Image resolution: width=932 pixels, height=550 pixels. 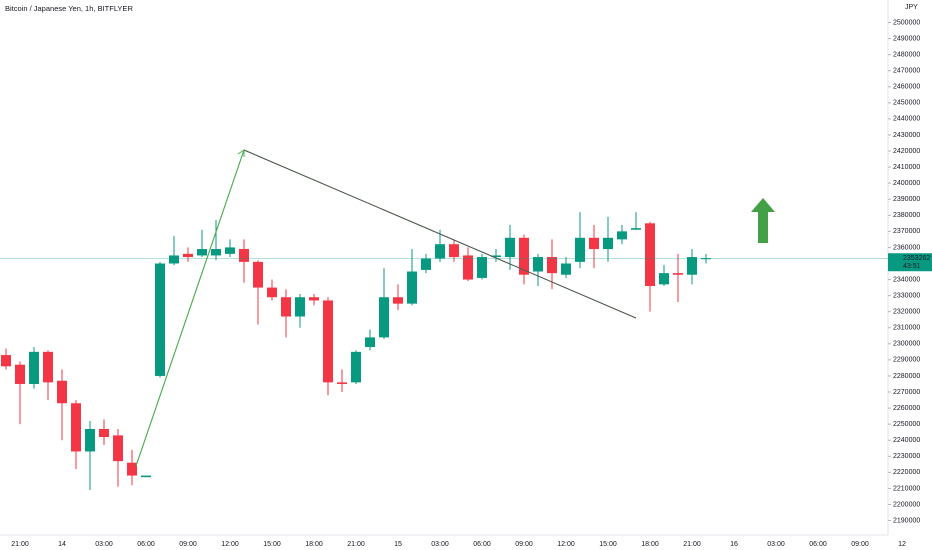 I want to click on y-tick-label: 2390000, so click(x=906, y=199).